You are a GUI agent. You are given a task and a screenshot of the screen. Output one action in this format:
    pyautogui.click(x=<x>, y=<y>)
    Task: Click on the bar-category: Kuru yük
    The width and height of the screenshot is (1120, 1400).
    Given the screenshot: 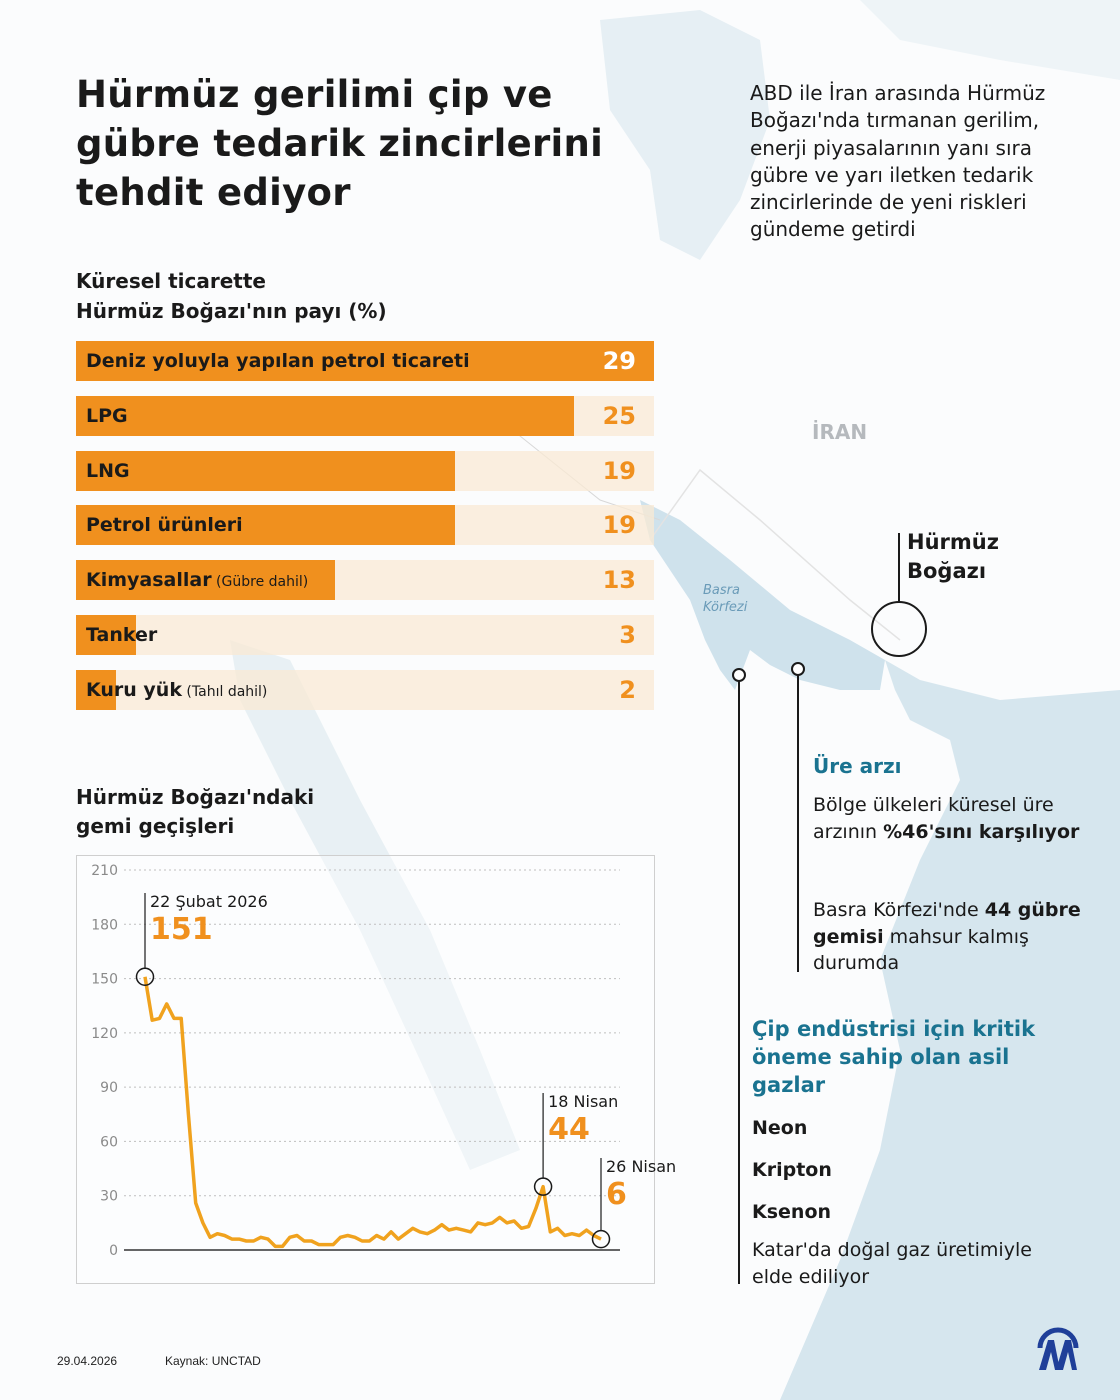 What is the action you would take?
    pyautogui.click(x=134, y=689)
    